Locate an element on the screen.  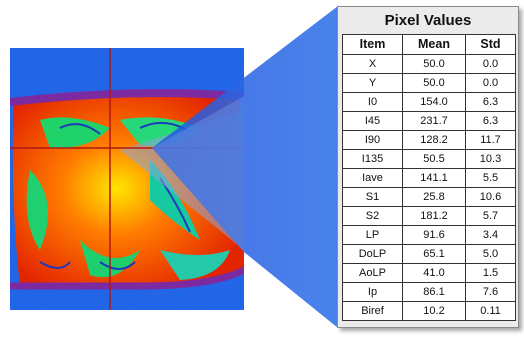
row-std: 10.3 is located at coordinates (490, 159).